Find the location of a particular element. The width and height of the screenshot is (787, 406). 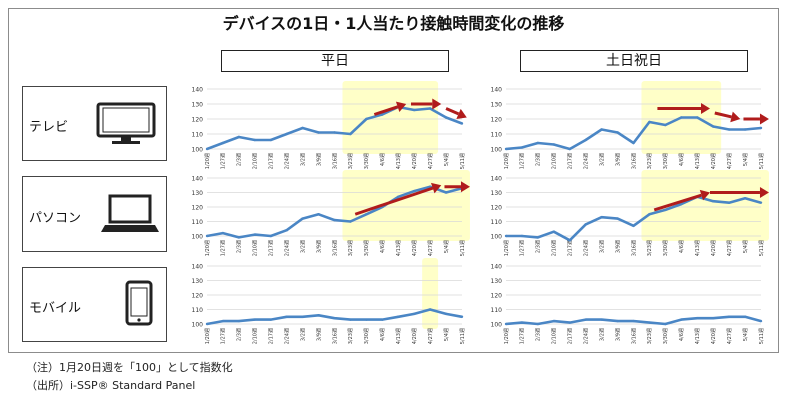

column-header-weekday: 平日 is located at coordinates (335, 61).